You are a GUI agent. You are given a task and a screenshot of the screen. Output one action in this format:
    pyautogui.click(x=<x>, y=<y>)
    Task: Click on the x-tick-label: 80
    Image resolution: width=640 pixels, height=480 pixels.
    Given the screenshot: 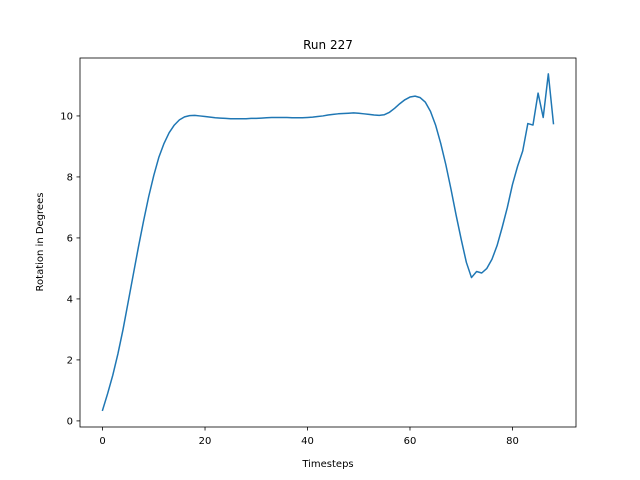 What is the action you would take?
    pyautogui.click(x=512, y=441)
    